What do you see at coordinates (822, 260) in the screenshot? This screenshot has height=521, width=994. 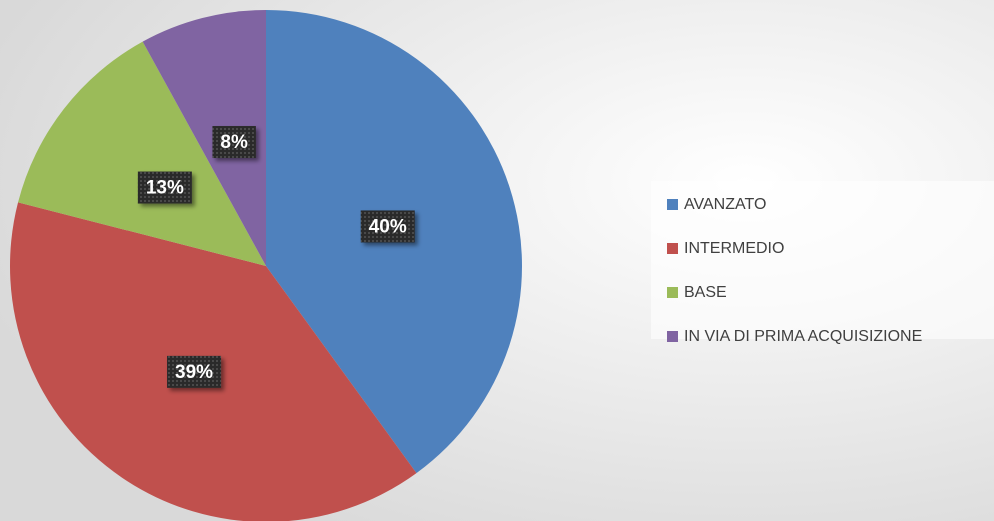 I see `legend-box` at bounding box center [822, 260].